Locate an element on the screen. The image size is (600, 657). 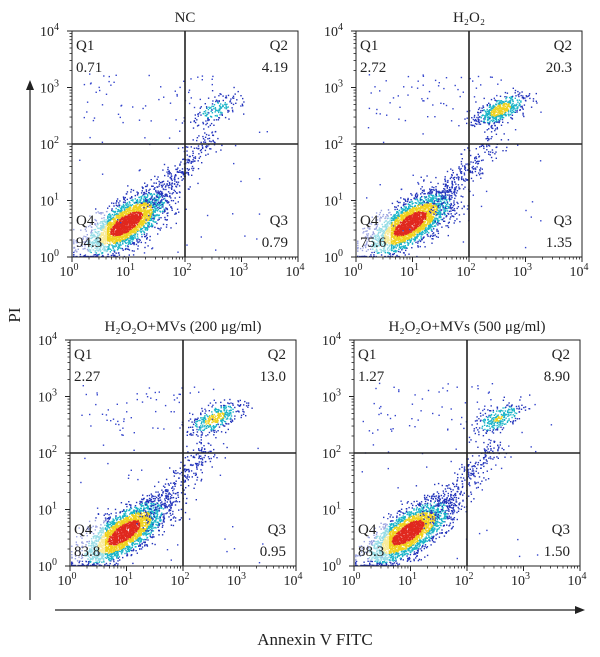
x-axis-label: Annexin V FITC is located at coordinates (315, 639).